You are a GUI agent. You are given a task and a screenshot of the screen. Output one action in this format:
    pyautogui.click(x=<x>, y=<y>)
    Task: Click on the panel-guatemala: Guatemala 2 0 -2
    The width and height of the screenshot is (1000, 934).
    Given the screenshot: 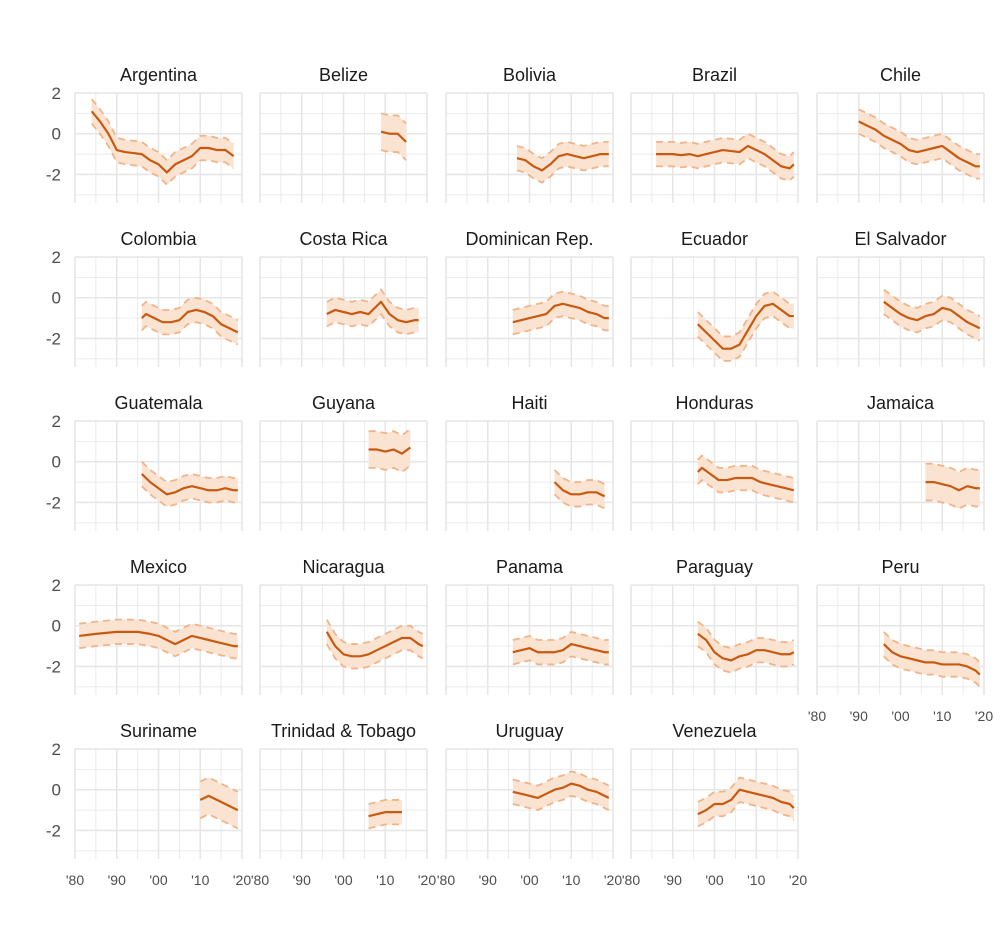 What is the action you would take?
    pyautogui.click(x=144, y=462)
    